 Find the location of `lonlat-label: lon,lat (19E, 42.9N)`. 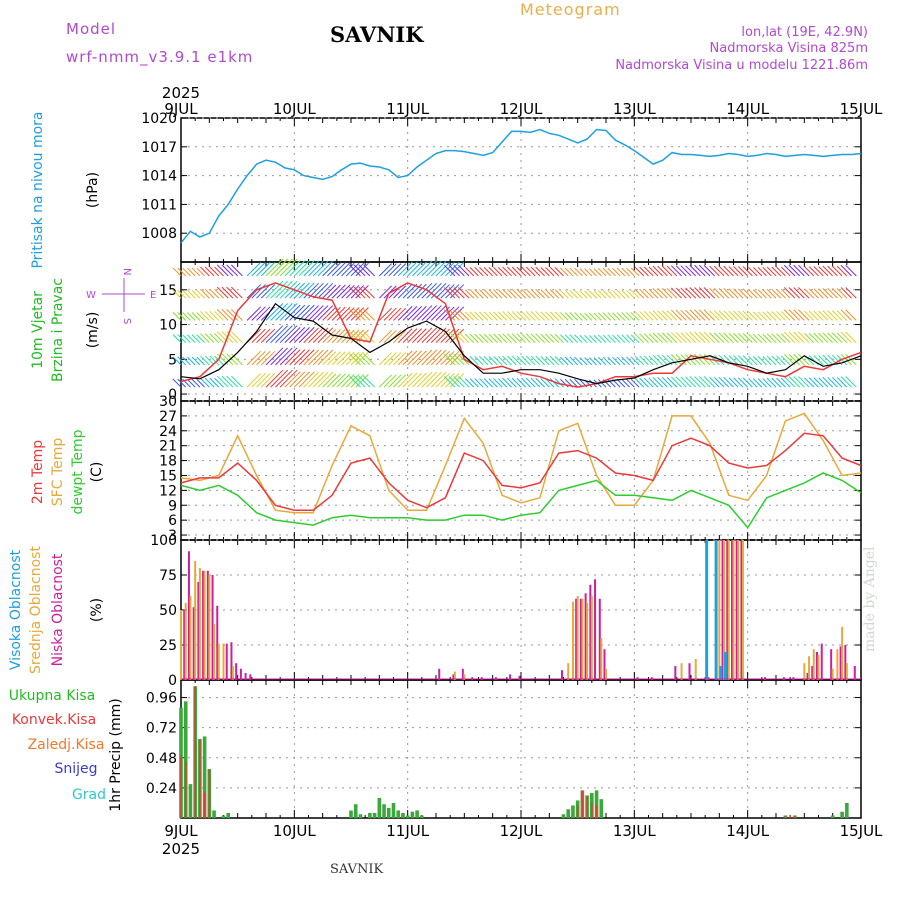

lonlat-label: lon,lat (19E, 42.9N) is located at coordinates (804, 32).